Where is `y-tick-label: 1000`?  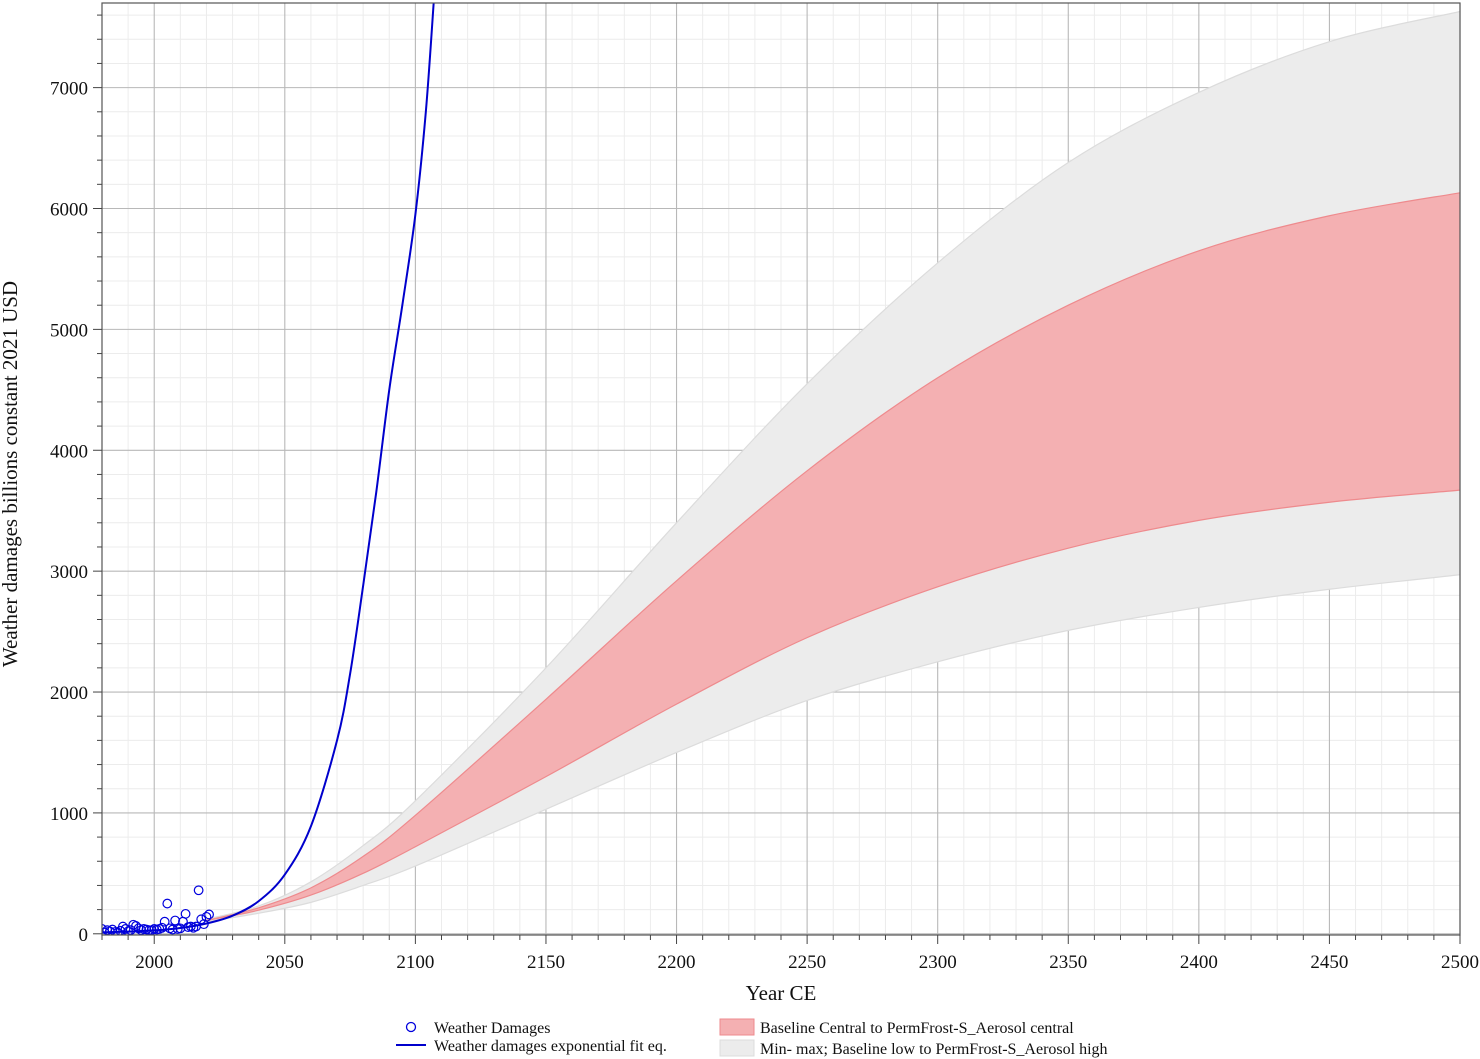
y-tick-label: 1000 is located at coordinates (69, 814).